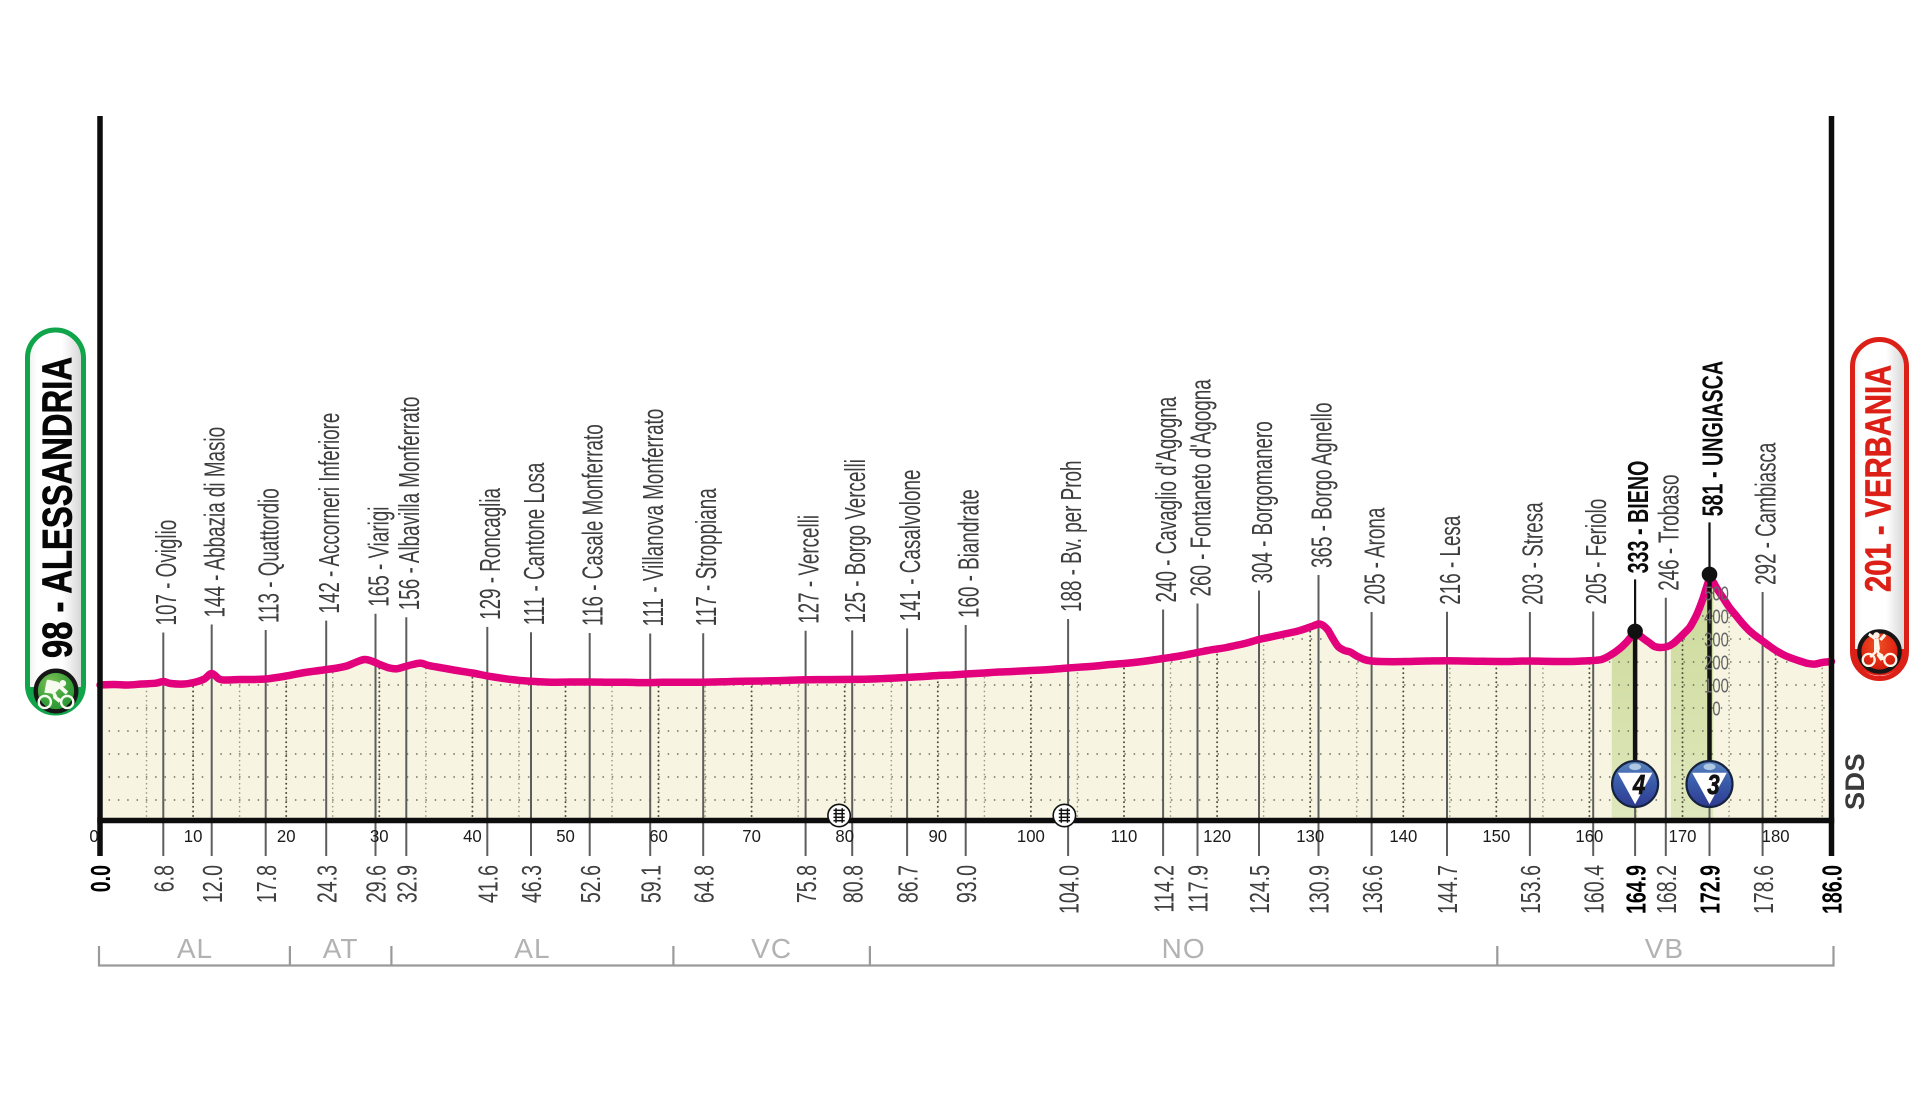 Image resolution: width=1920 pixels, height=1097 pixels. What do you see at coordinates (1597, 552) in the screenshot?
I see `svg-text: 205 - Feriolo` at bounding box center [1597, 552].